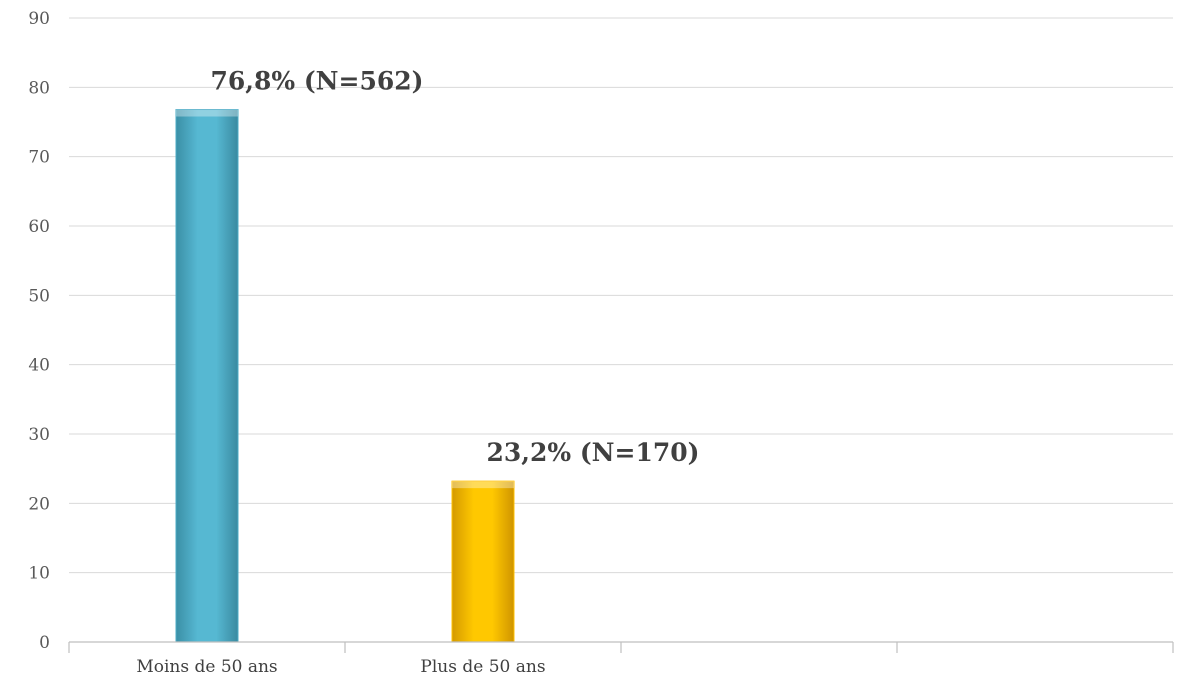 The height and width of the screenshot is (684, 1184). I want to click on data-label-1: 23,2% (N=170), so click(593, 452).